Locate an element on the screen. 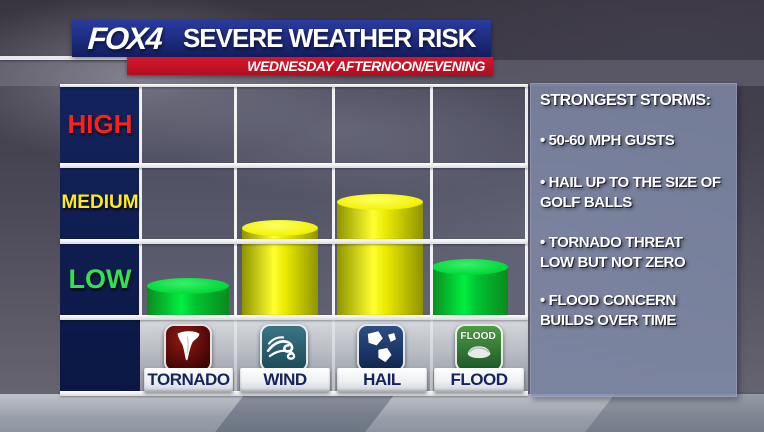  header-bar: FOX4 SEVERE WEATHER RISK is located at coordinates (281, 38).